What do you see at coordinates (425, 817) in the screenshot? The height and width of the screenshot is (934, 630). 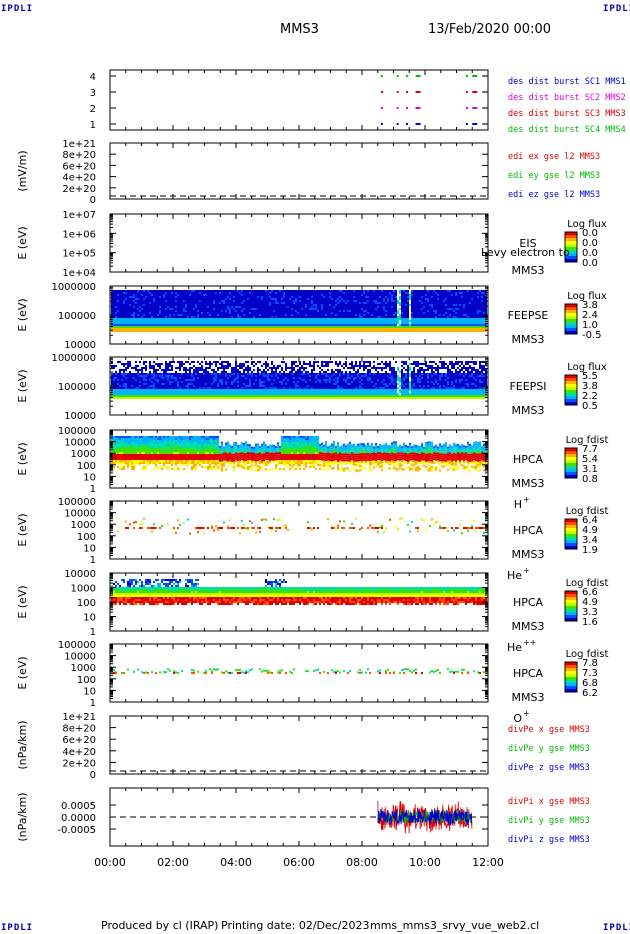 I see `divpi-series-line` at bounding box center [425, 817].